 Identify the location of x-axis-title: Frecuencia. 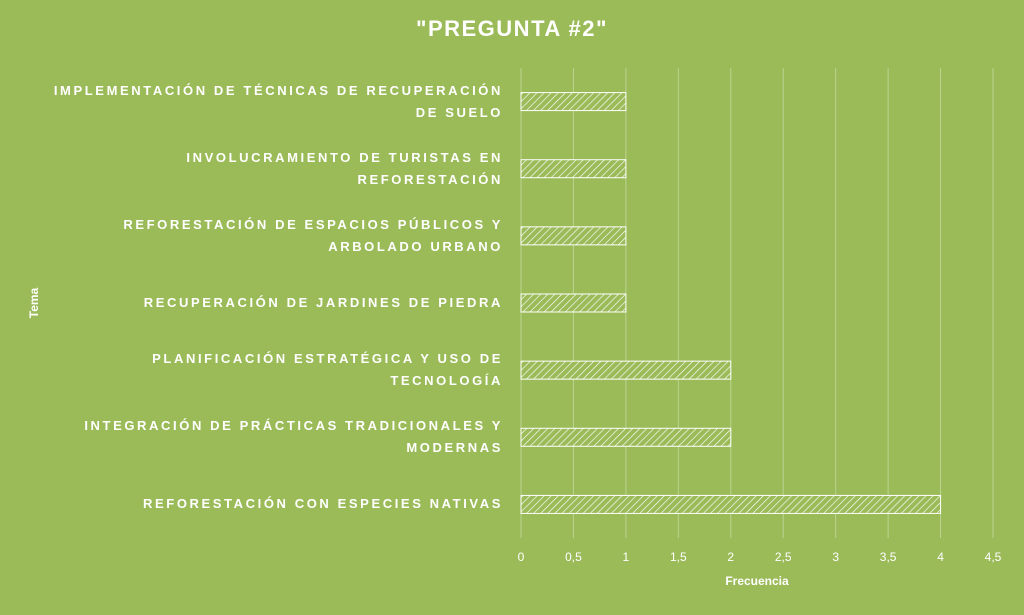
(757, 581).